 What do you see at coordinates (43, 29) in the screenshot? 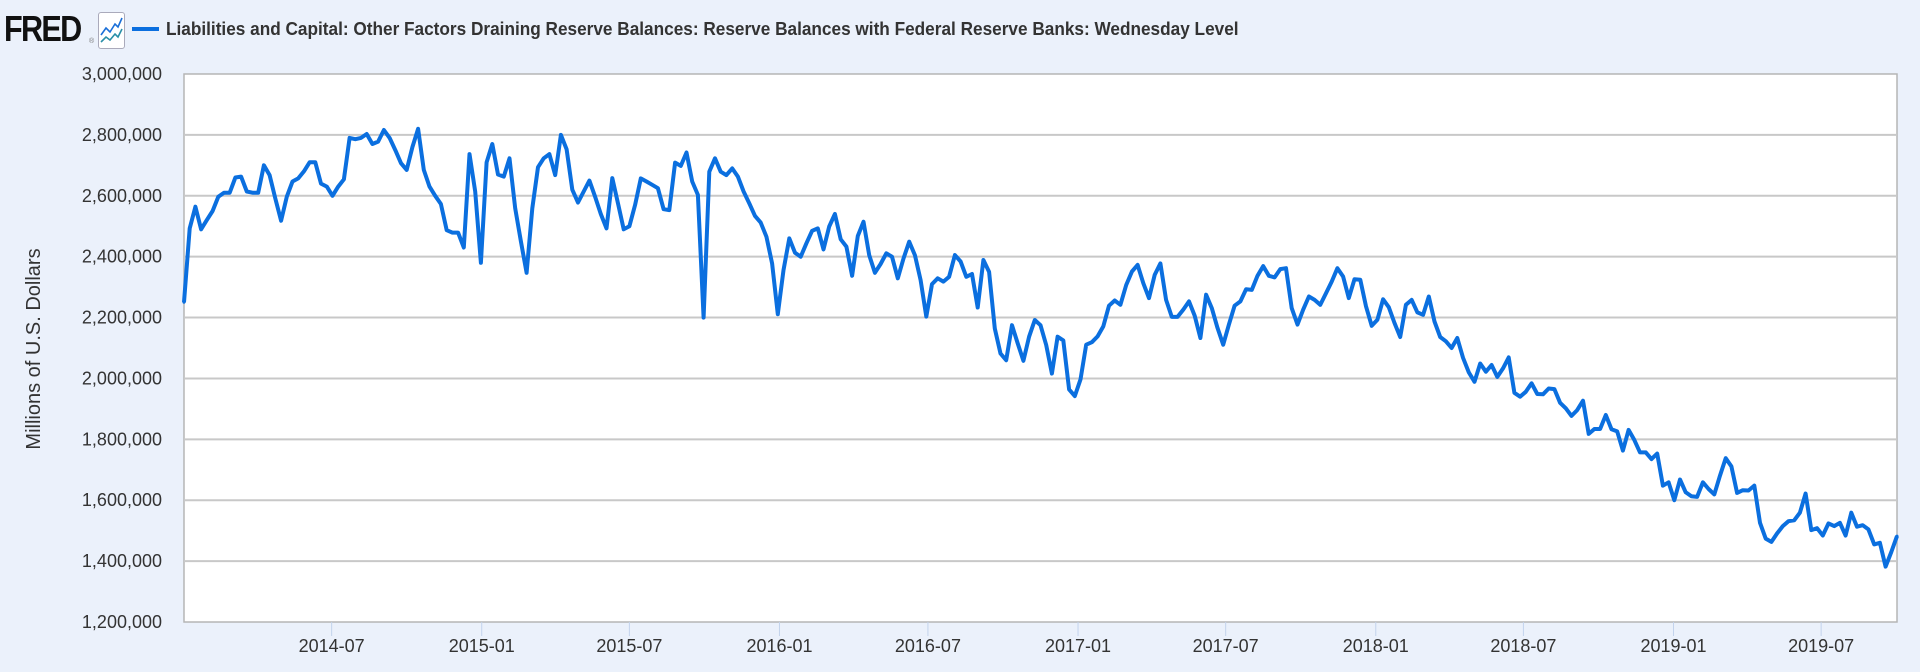
I see `fred-logo: FRED` at bounding box center [43, 29].